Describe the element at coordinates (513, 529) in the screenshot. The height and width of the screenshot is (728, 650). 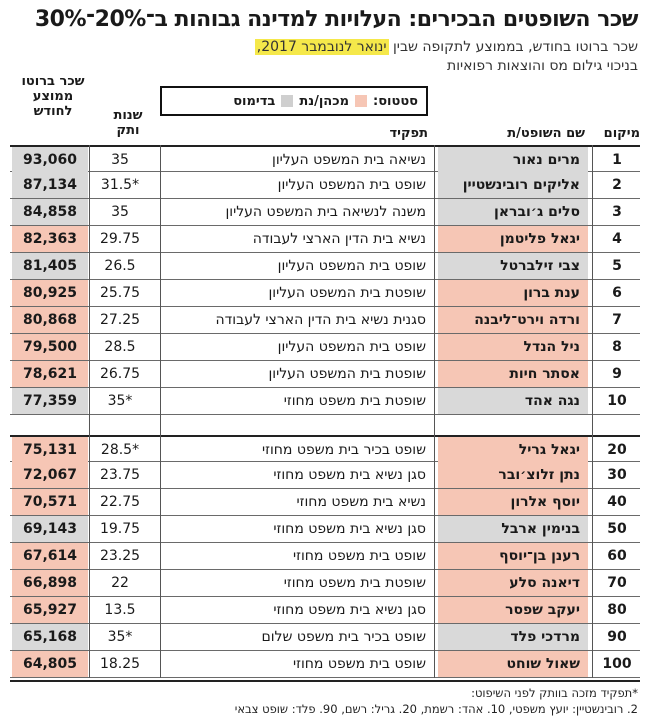
I see `judge-name-cell: בנימין ארבל` at that location.